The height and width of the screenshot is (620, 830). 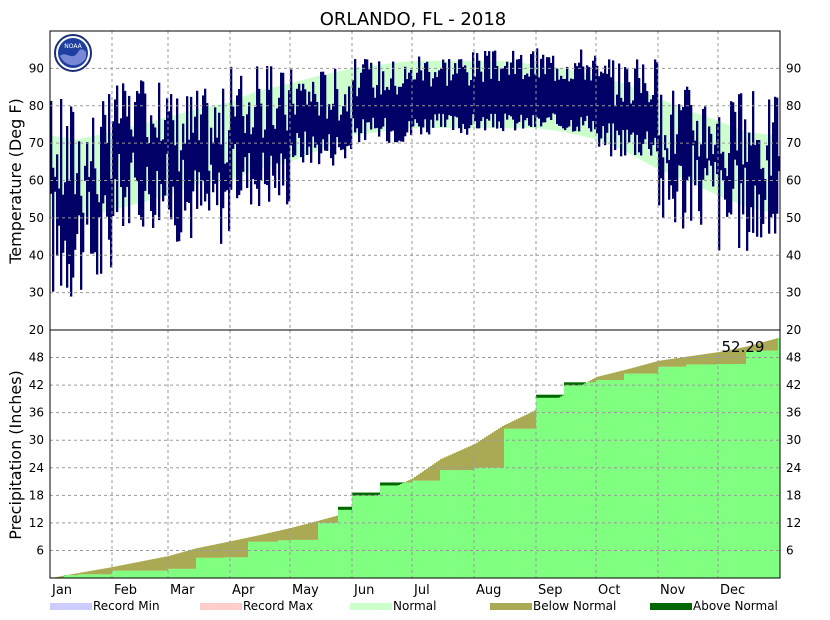 What do you see at coordinates (793, 440) in the screenshot?
I see `precipitation-tick-label-right: 30` at bounding box center [793, 440].